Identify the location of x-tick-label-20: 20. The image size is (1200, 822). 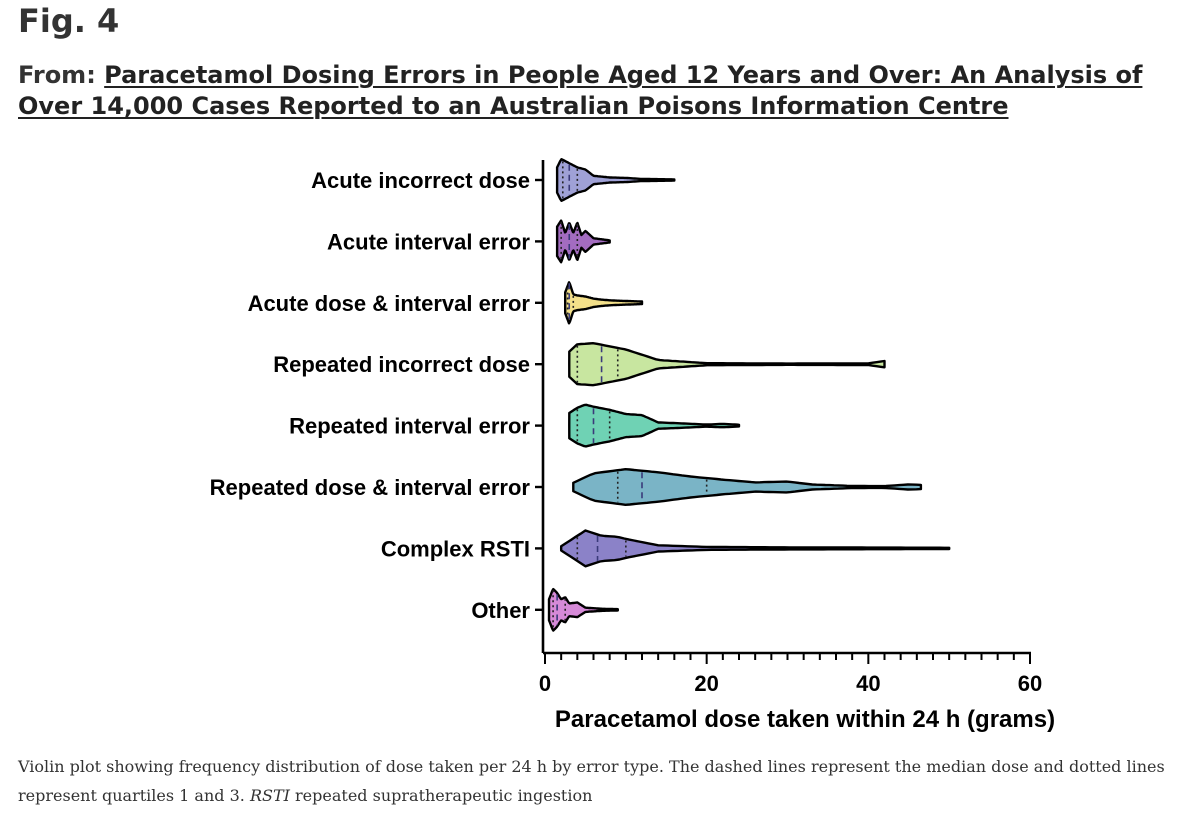
(706, 683).